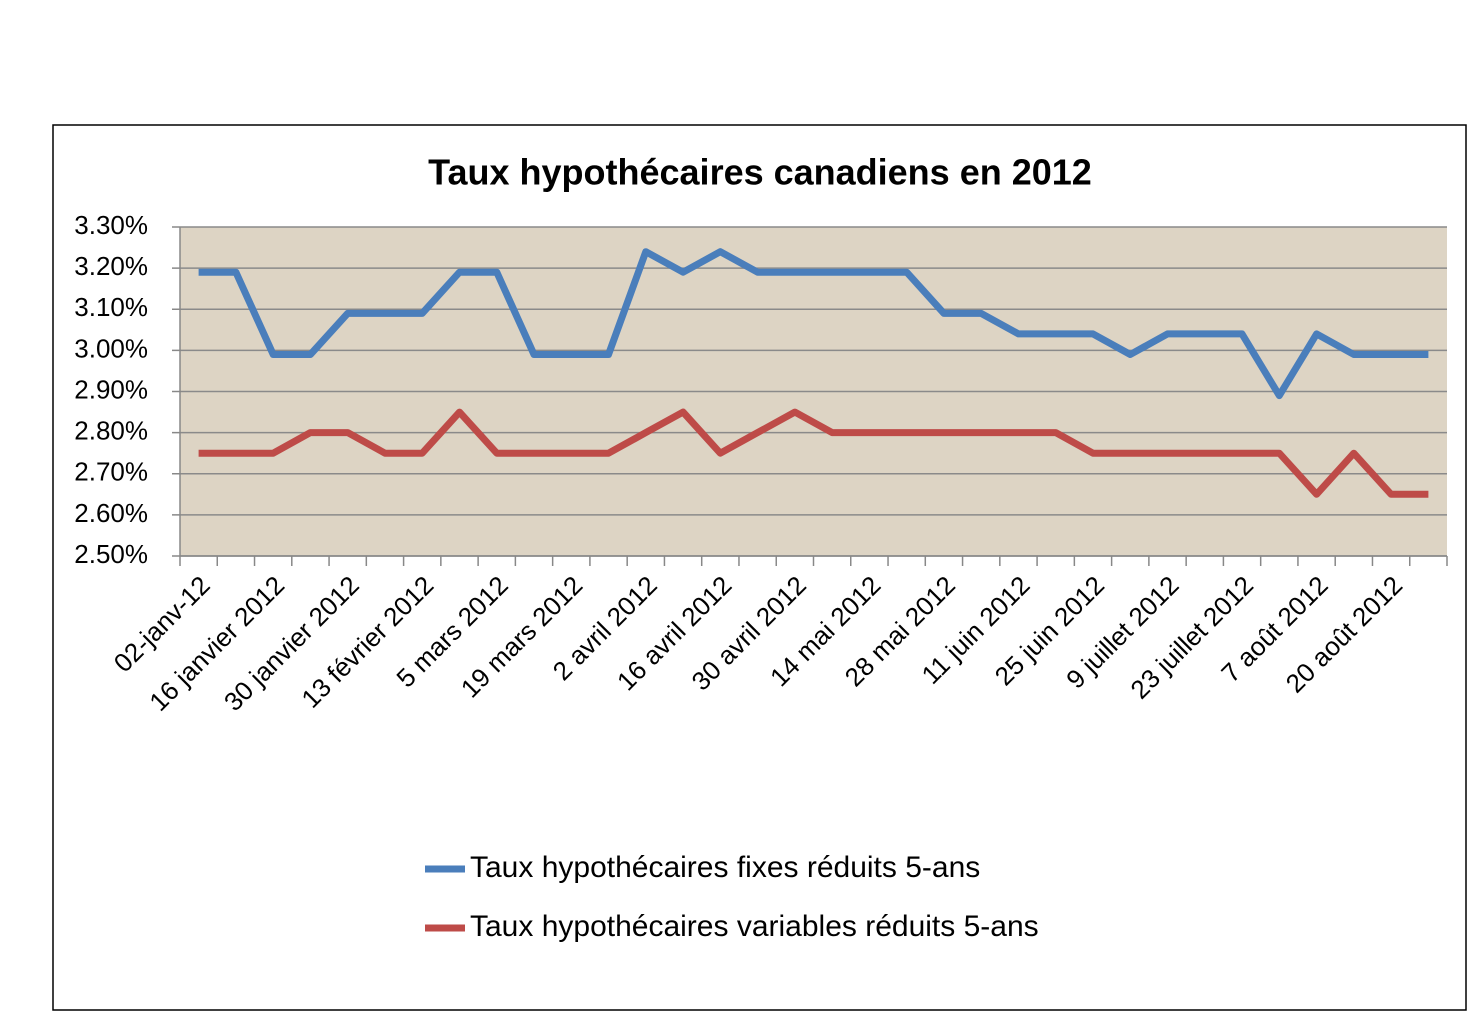  I want to click on chart-title: Taux hypothécaires canadiens en 2012, so click(760, 172).